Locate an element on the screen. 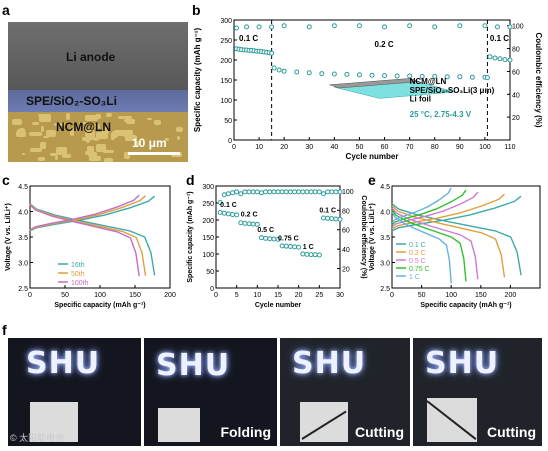 The height and width of the screenshot is (451, 548). x-tick-label: 20 is located at coordinates (284, 147).